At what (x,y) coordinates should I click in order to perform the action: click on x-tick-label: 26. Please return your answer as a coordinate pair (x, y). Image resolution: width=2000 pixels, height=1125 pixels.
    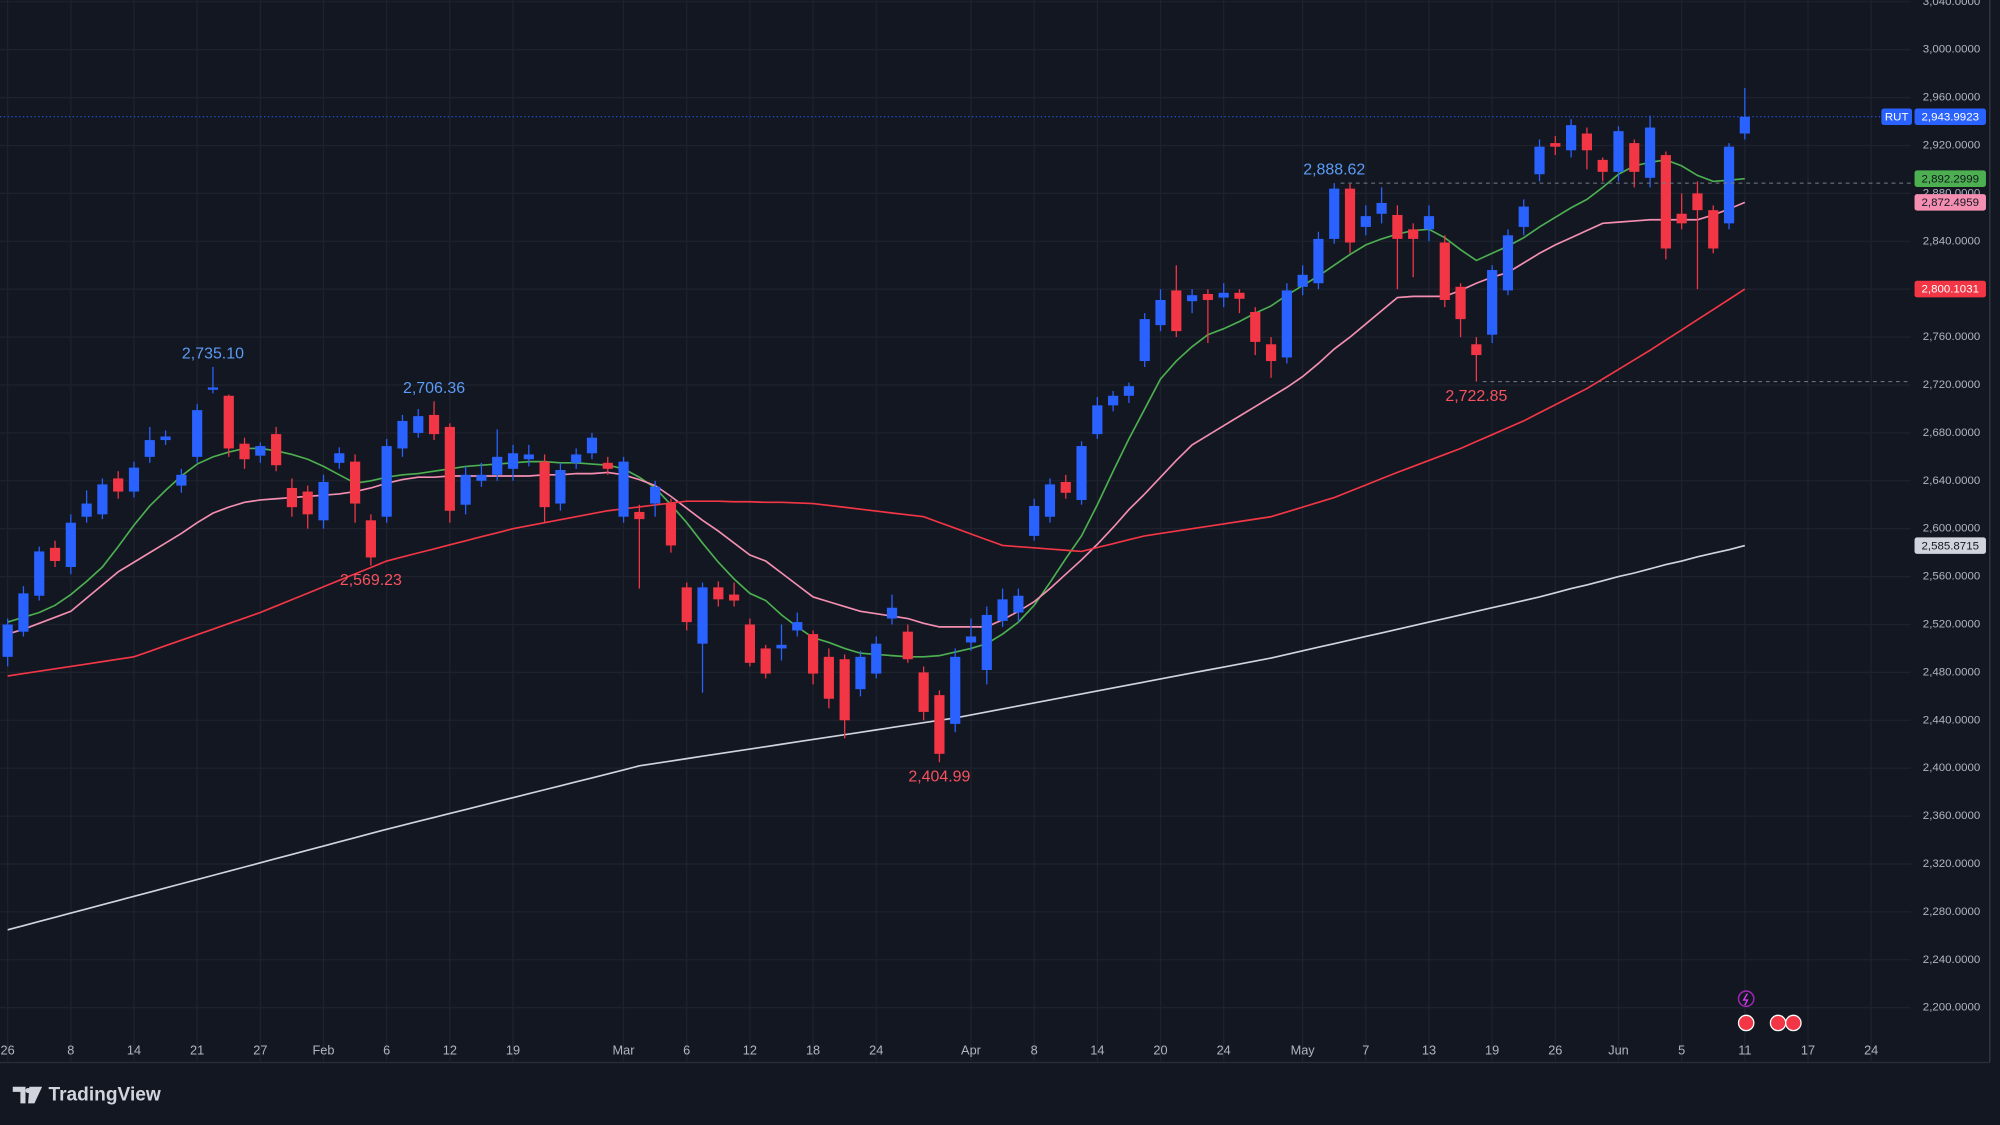
    Looking at the image, I should click on (1555, 1049).